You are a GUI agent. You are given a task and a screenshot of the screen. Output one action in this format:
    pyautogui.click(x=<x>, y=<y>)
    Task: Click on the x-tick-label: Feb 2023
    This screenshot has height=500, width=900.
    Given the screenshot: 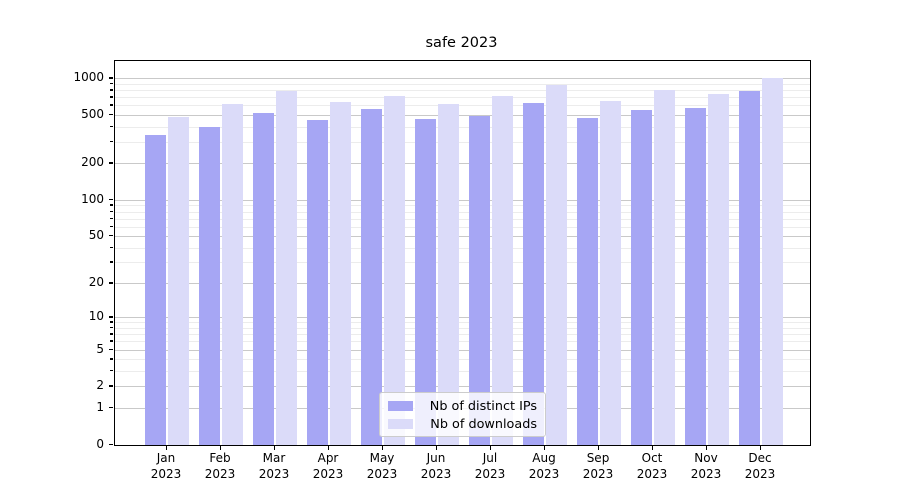 What is the action you would take?
    pyautogui.click(x=220, y=466)
    